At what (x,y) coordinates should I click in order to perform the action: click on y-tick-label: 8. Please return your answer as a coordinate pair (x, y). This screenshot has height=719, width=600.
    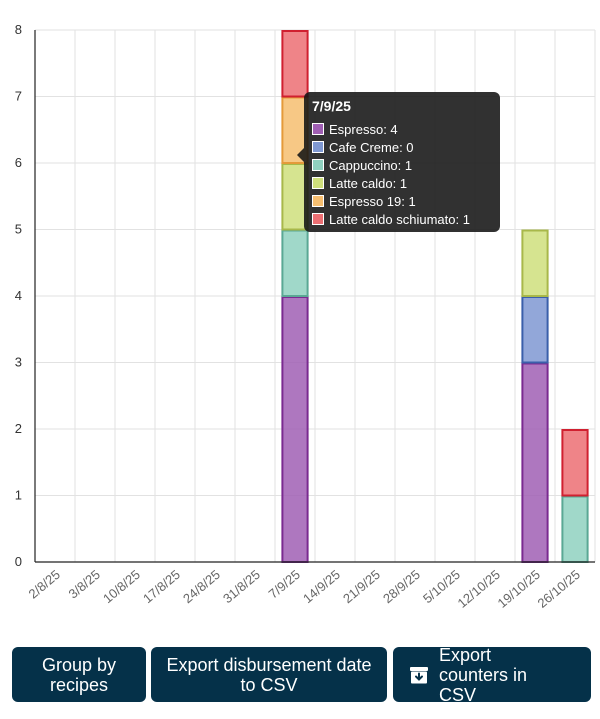
    Looking at the image, I should click on (18, 29).